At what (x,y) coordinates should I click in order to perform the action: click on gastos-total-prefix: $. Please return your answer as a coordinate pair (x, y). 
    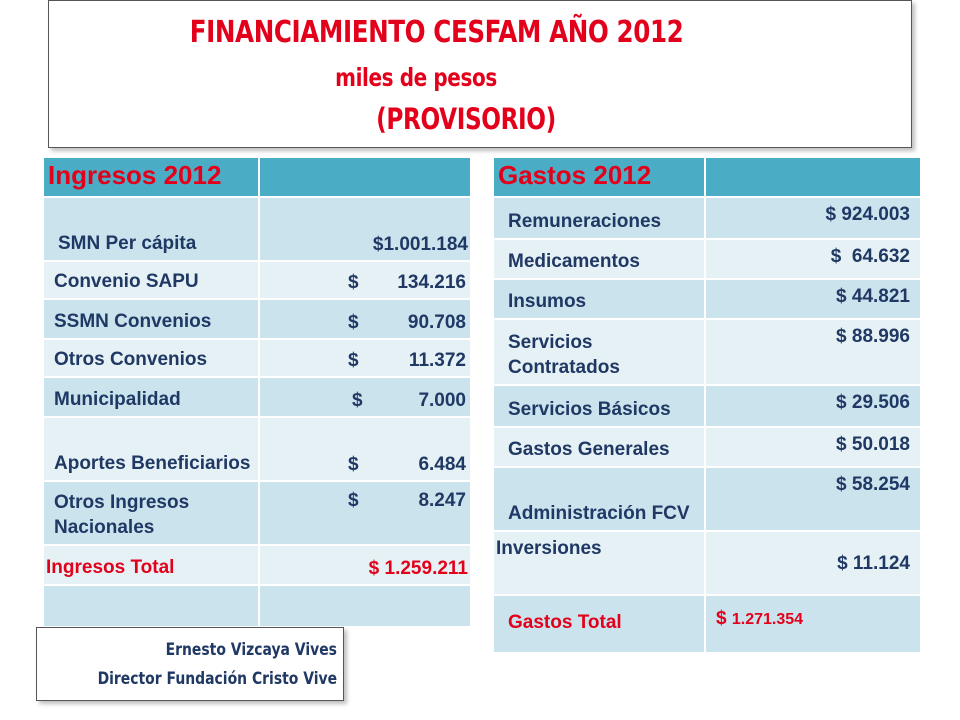
    Looking at the image, I should click on (721, 619).